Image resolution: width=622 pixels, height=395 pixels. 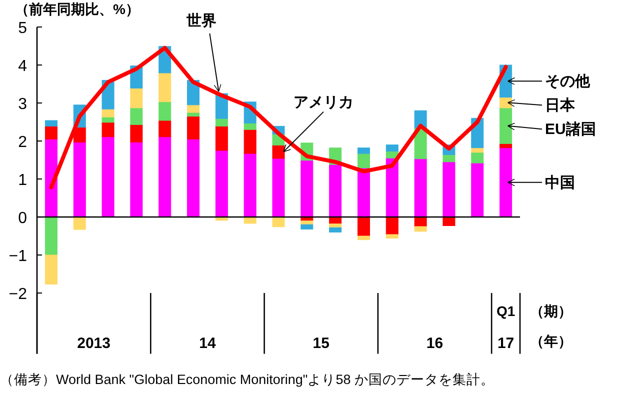 What do you see at coordinates (435, 343) in the screenshot?
I see `annotation: 16` at bounding box center [435, 343].